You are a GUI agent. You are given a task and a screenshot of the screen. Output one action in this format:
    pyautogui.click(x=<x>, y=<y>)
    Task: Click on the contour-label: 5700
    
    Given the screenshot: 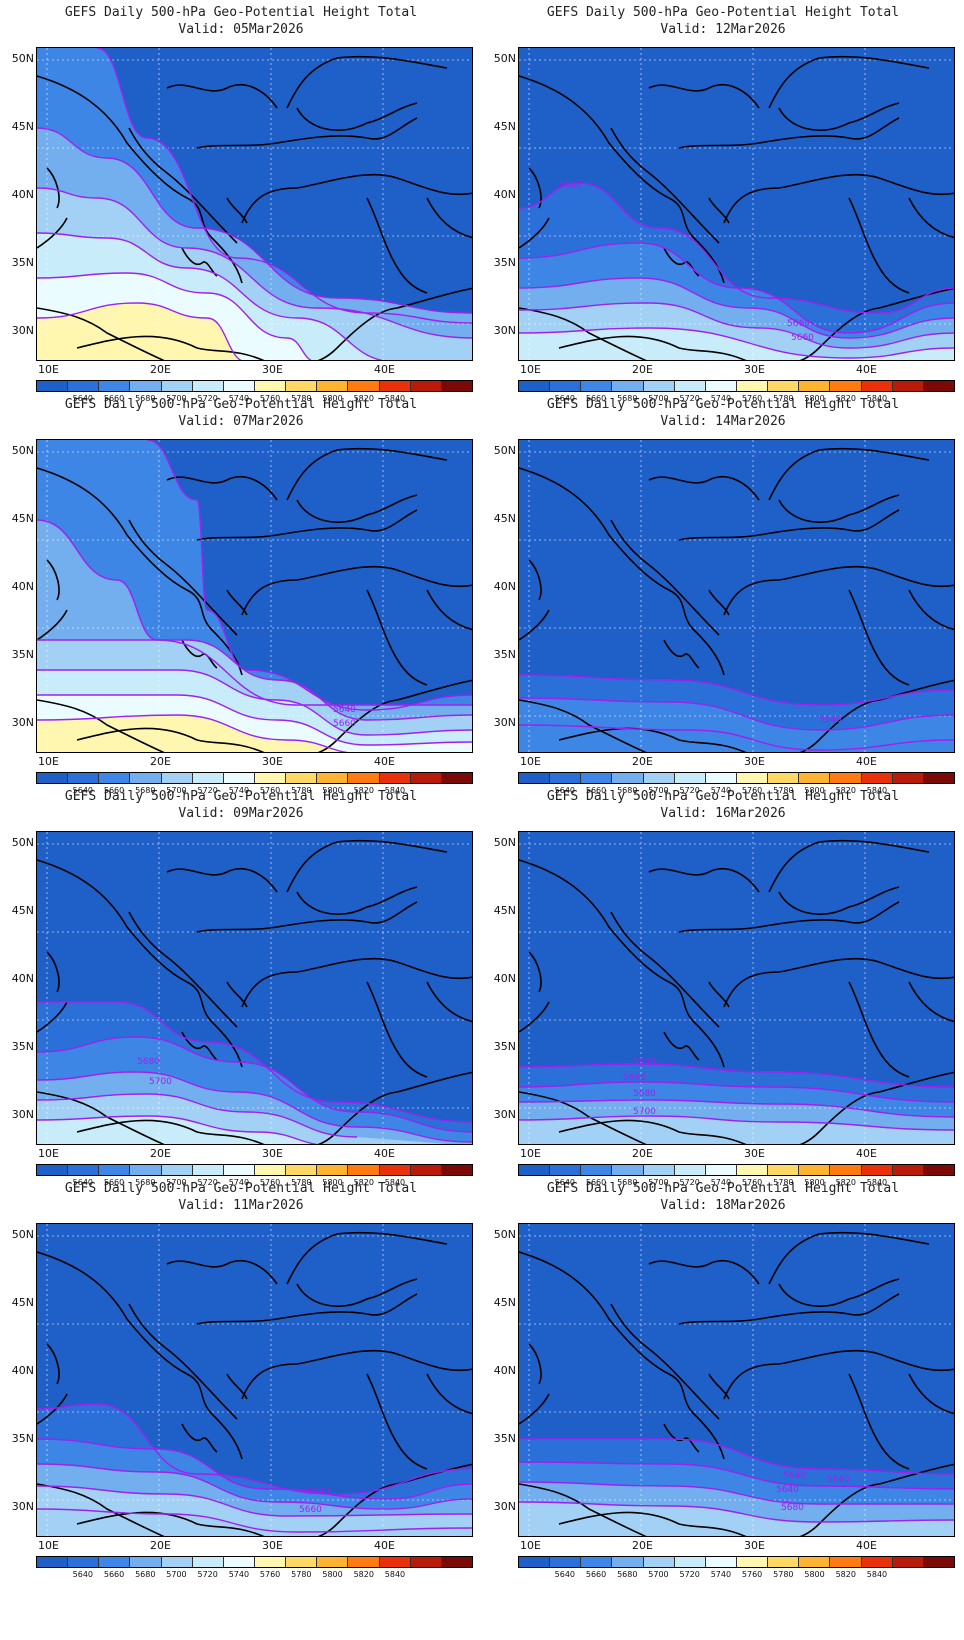 What is the action you would take?
    pyautogui.click(x=160, y=1082)
    